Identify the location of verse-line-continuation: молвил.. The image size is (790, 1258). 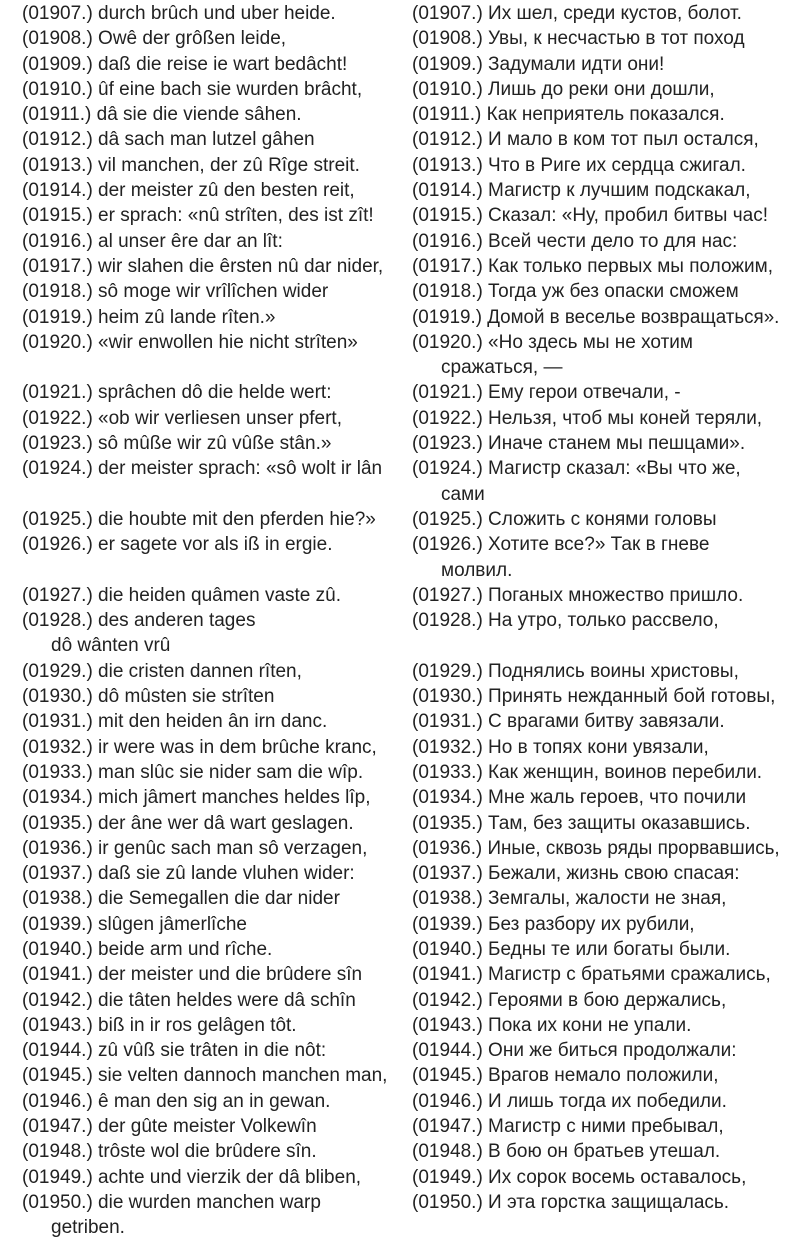
(477, 570).